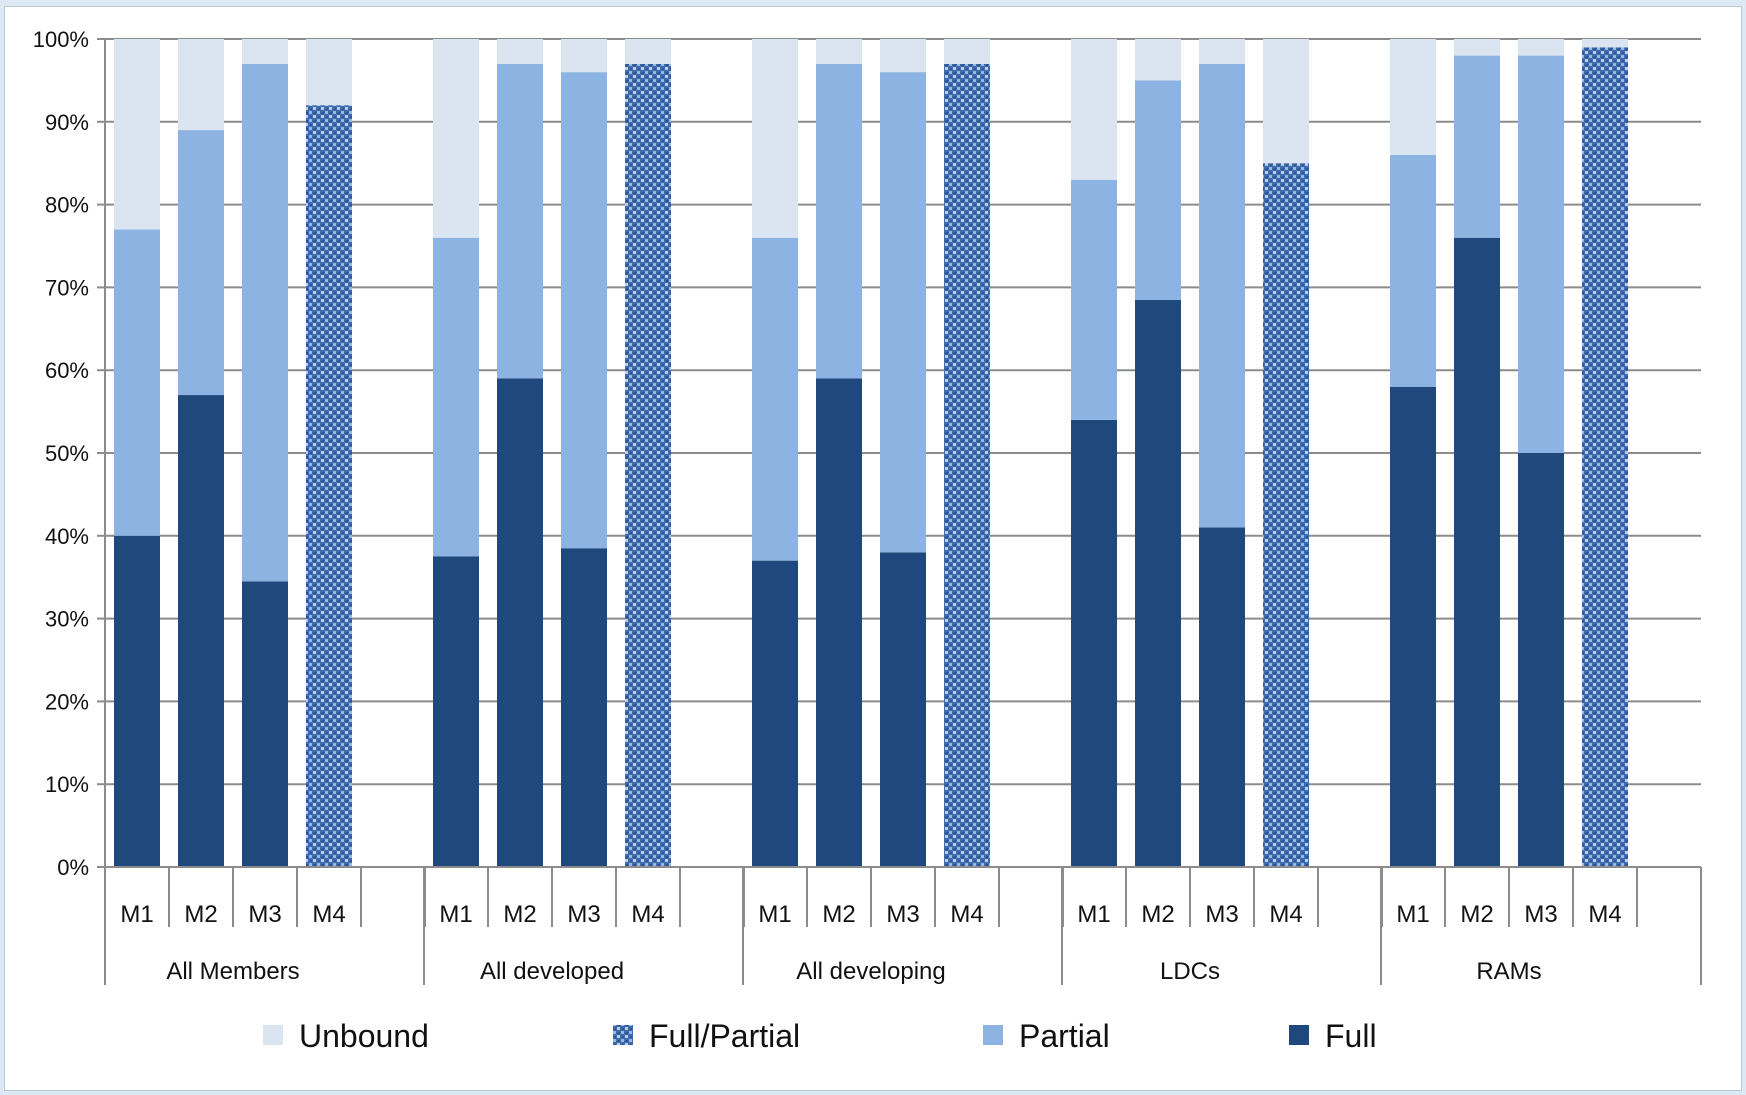  Describe the element at coordinates (623, 1035) in the screenshot. I see `legend-swatch-full-partial` at that location.